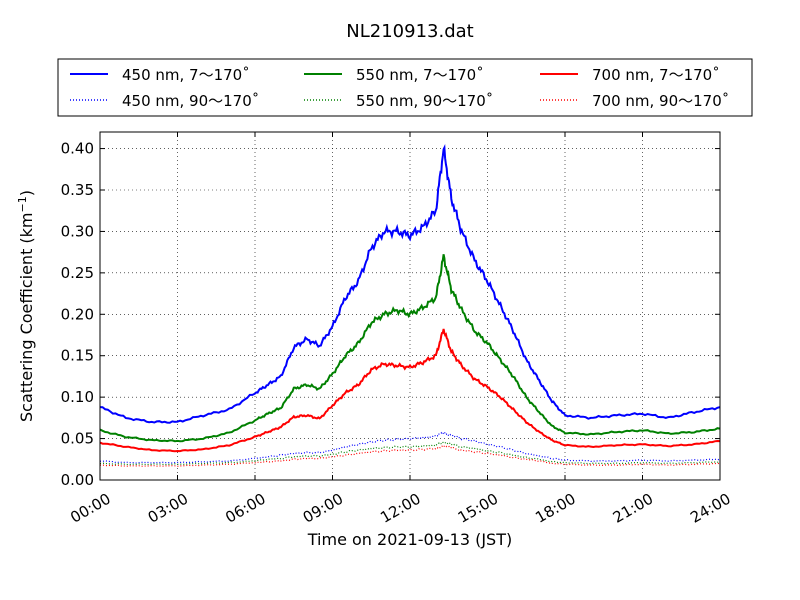 The height and width of the screenshot is (600, 800). I want to click on y-axis-label-main: Scattering Coefficient (km, so click(26, 317).